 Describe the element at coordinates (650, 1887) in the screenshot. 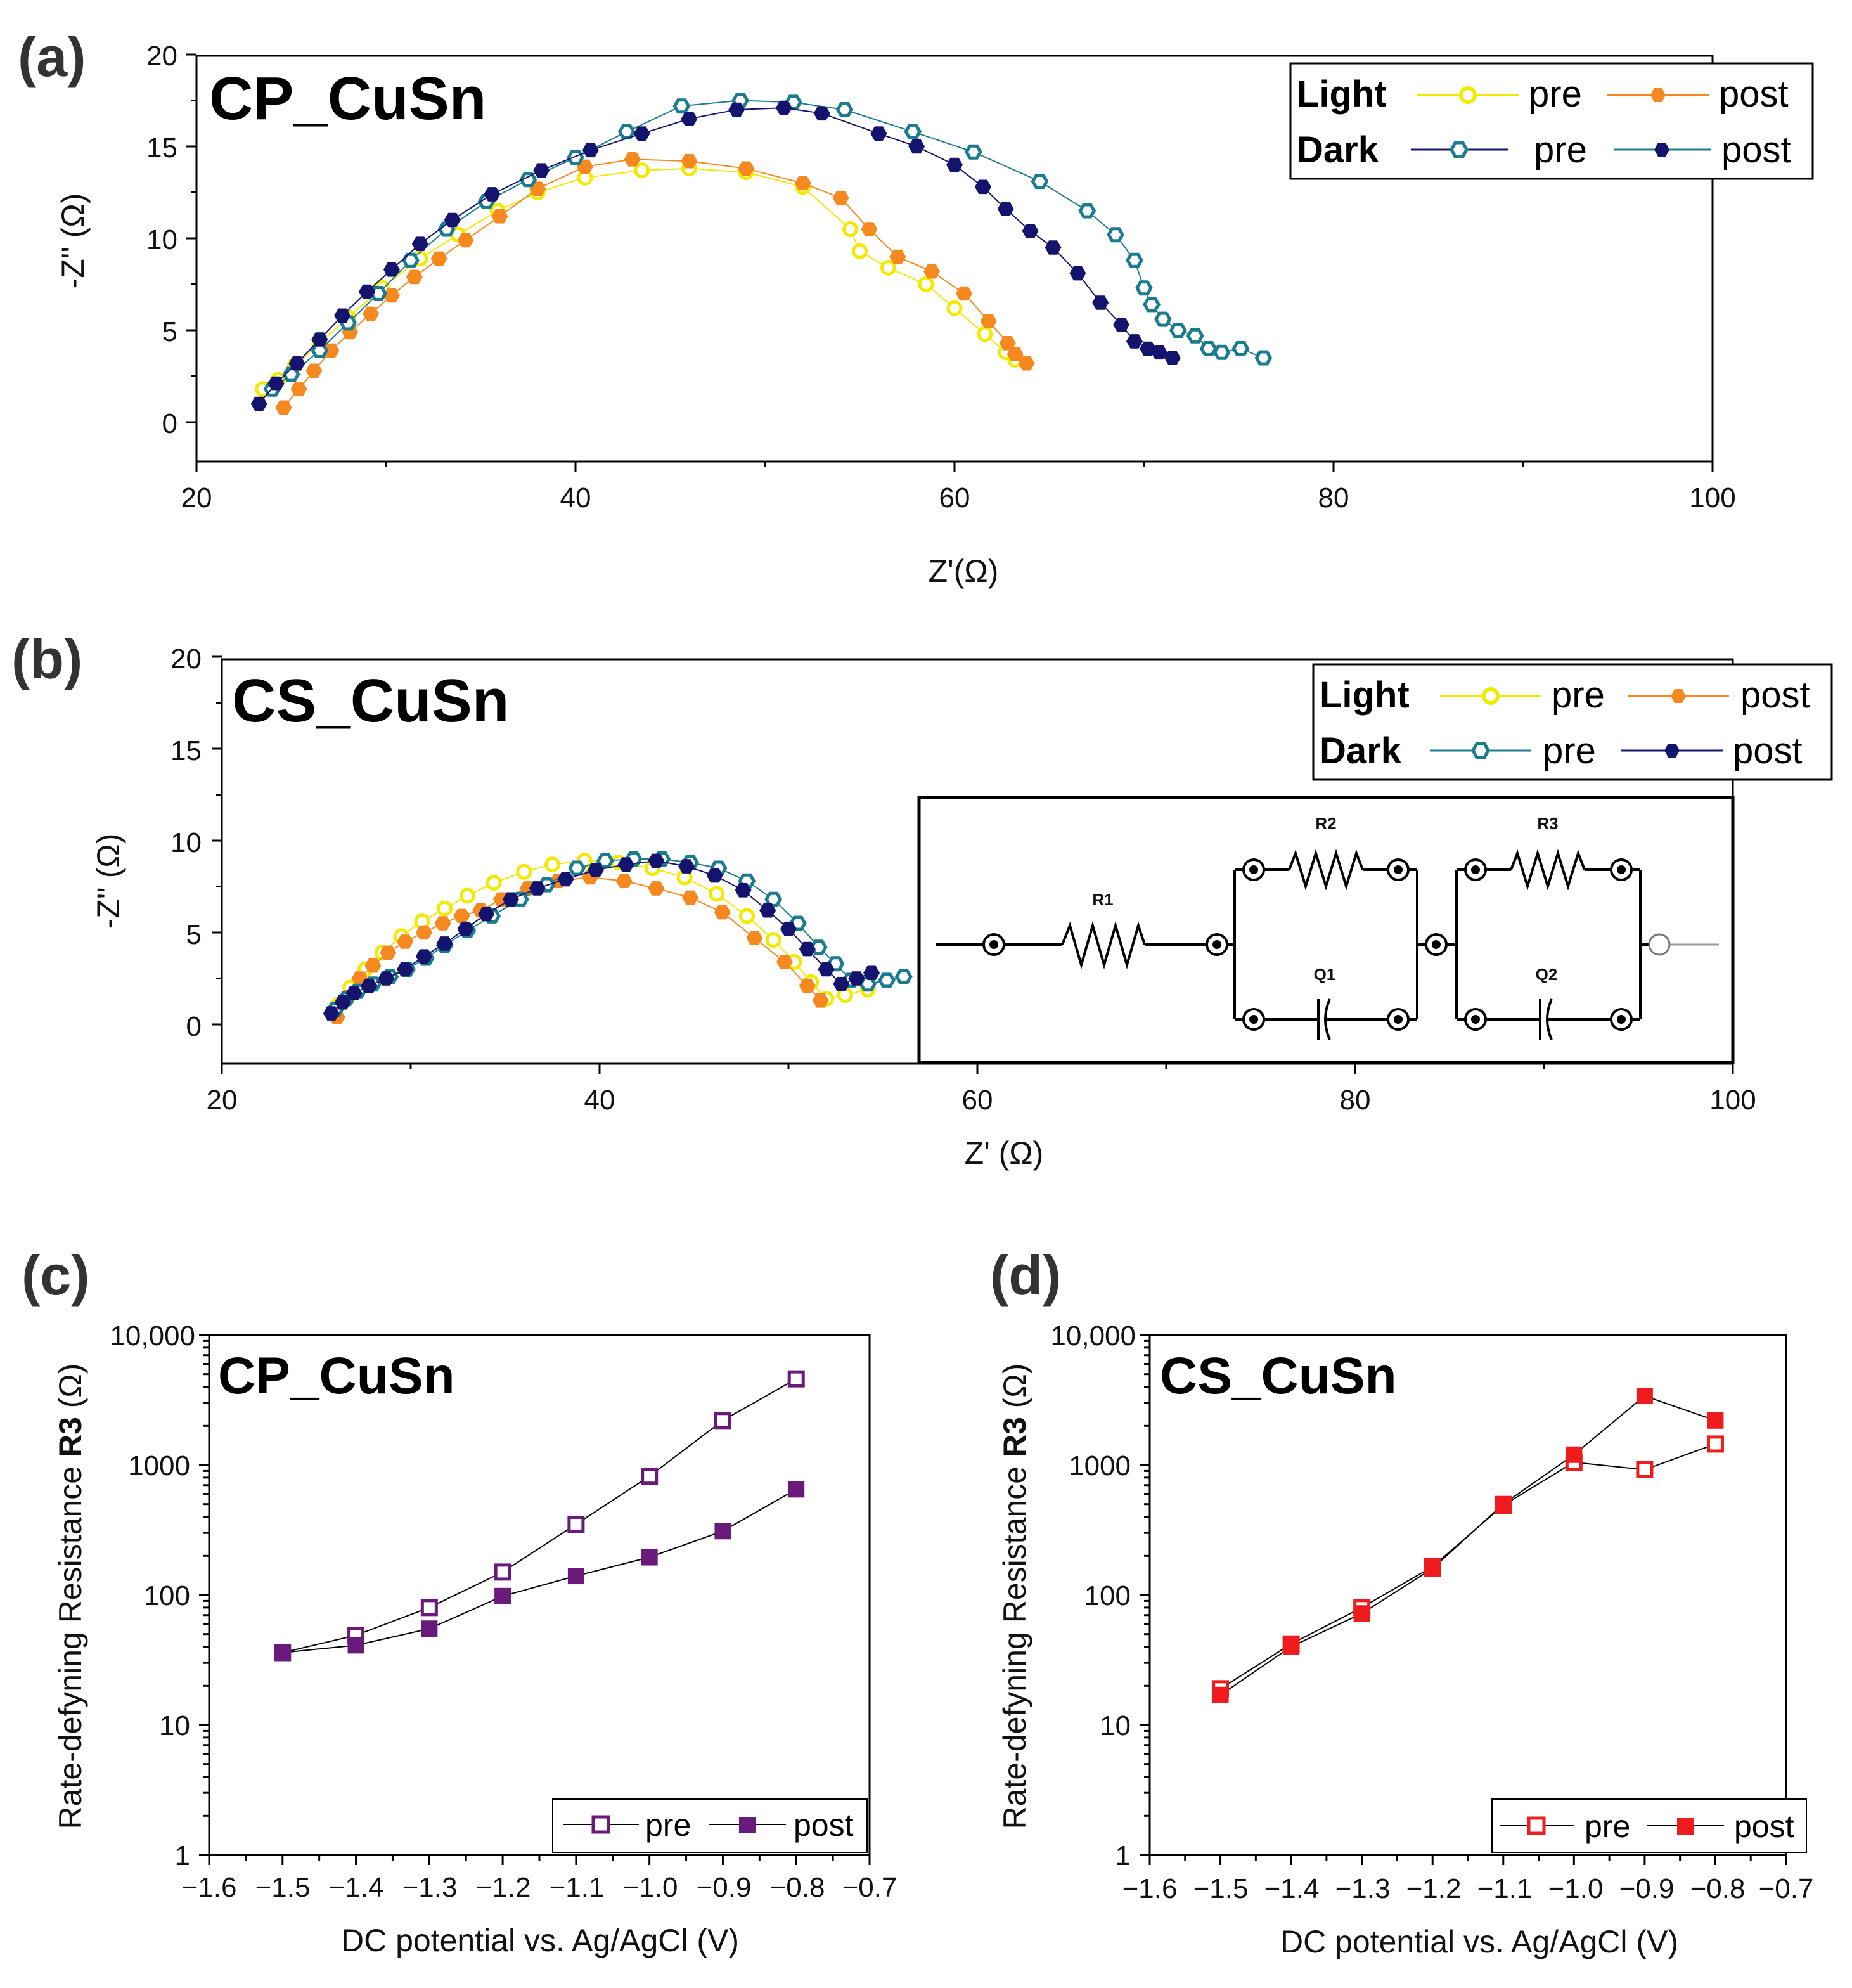

I see `x-tick-label: −1.0` at that location.